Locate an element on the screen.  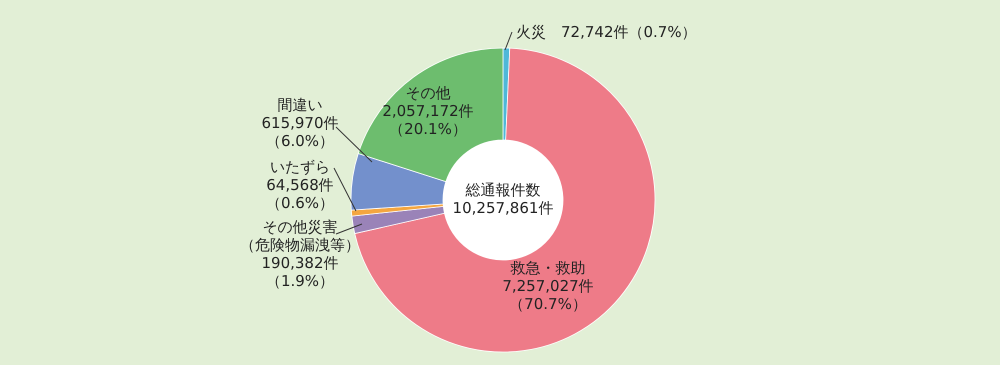
data-label: 64,568件（0.6%） is located at coordinates (300, 194).